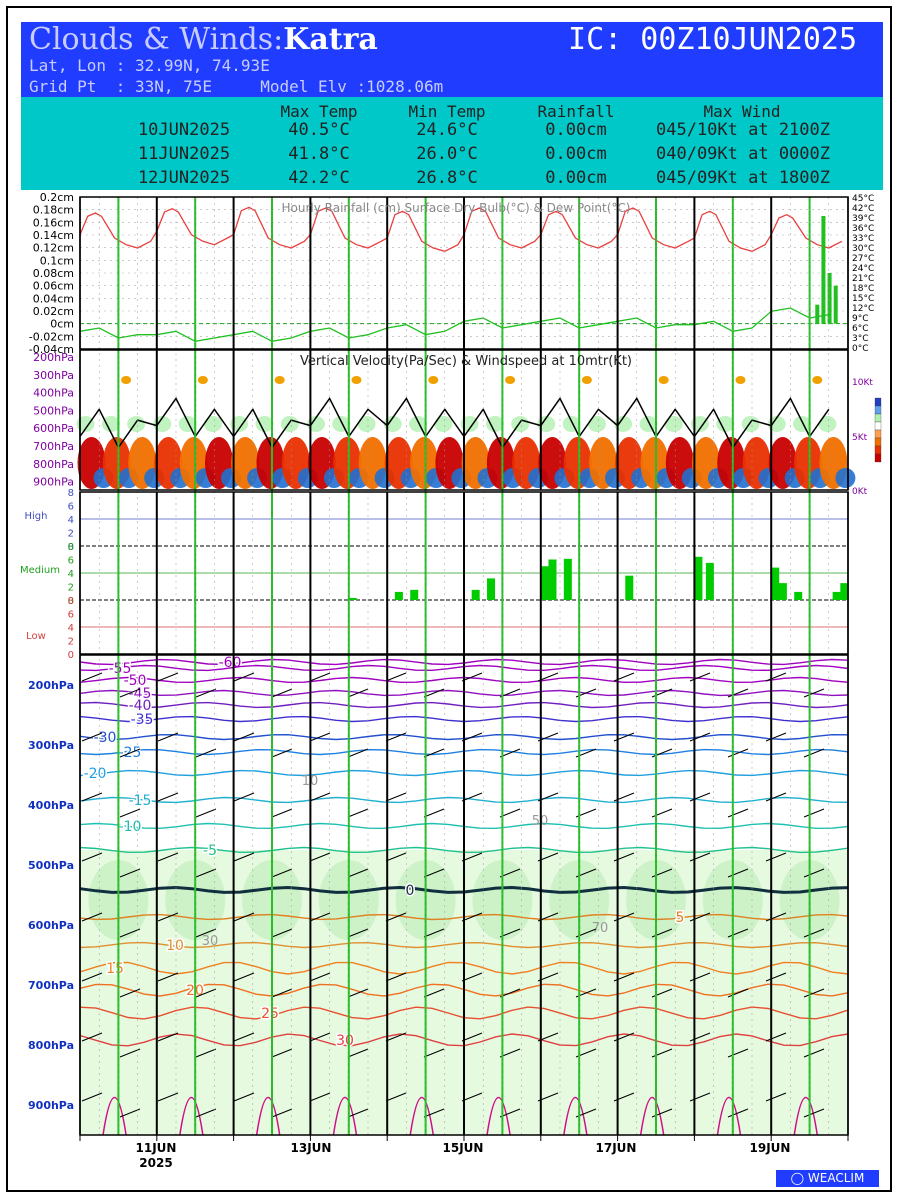  What do you see at coordinates (319, 154) in the screenshot?
I see `row-max: 41.8°C` at bounding box center [319, 154].